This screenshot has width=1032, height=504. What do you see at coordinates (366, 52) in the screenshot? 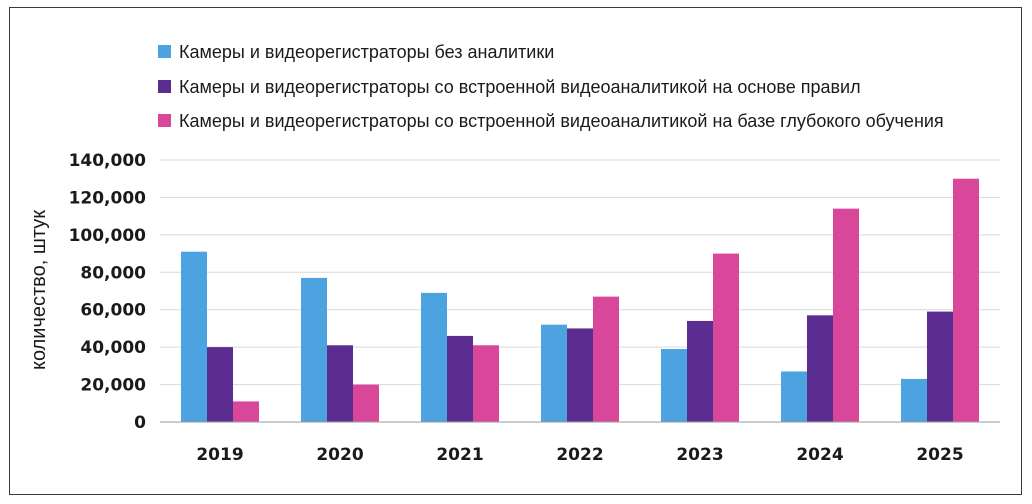
I see `legend-label-no-analytics: Камеры и видеорегистраторы без аналитики` at bounding box center [366, 52].